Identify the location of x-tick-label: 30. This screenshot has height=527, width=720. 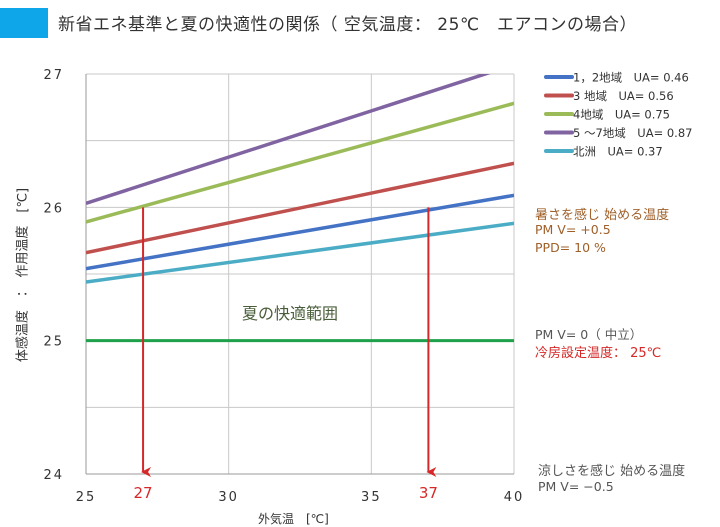
(228, 497).